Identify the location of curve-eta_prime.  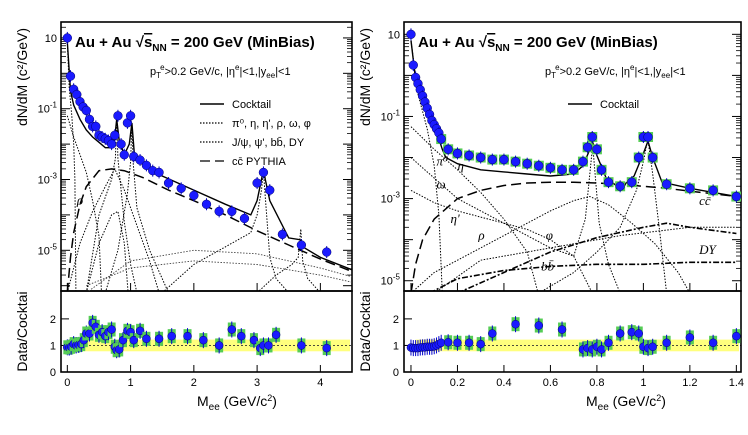
(501, 240).